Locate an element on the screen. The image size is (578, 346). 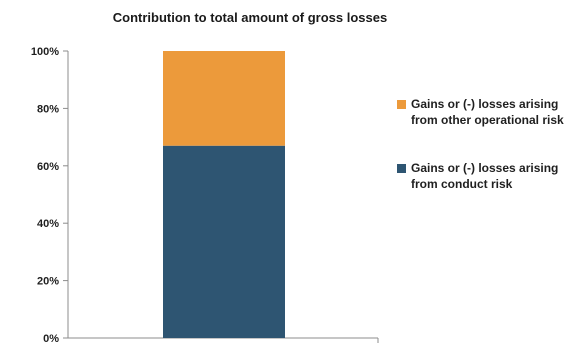
y-tick-label: 80% is located at coordinates (48, 109).